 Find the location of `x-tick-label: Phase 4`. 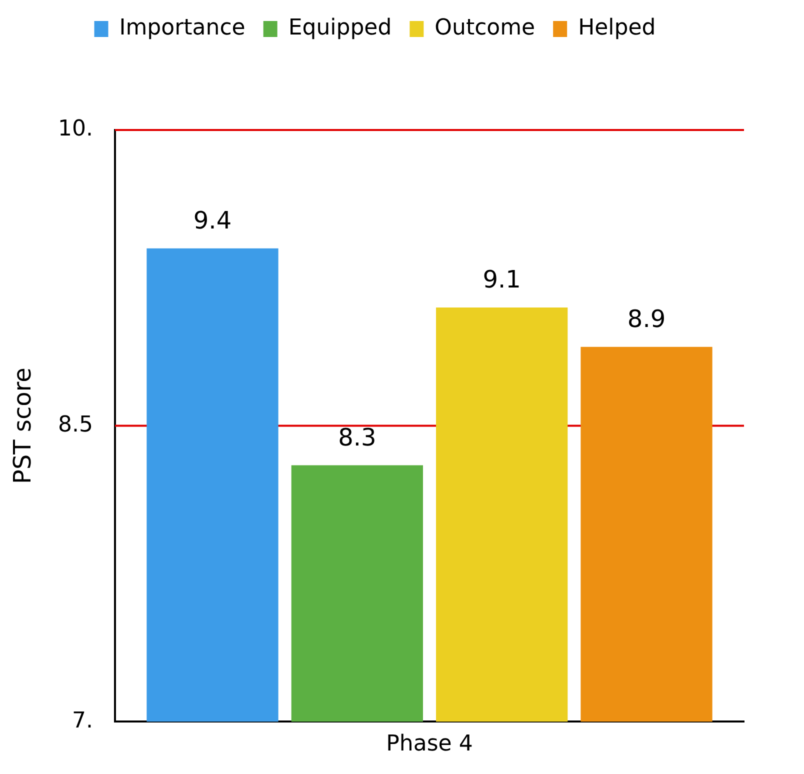

x-tick-label: Phase 4 is located at coordinates (429, 744).